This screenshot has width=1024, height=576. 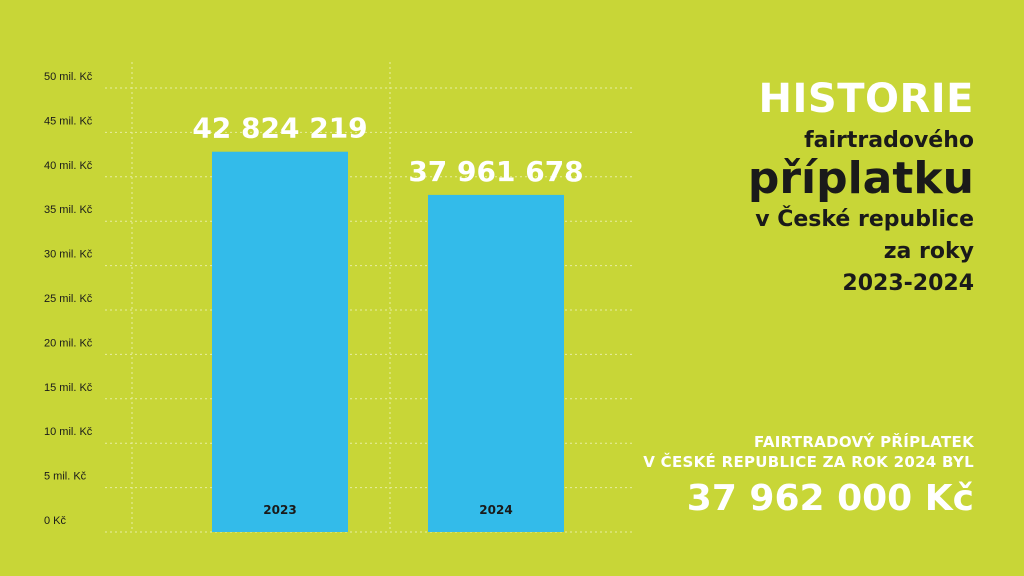 I want to click on y-tick-label-1: 5 mil. Kč, so click(x=65, y=477).